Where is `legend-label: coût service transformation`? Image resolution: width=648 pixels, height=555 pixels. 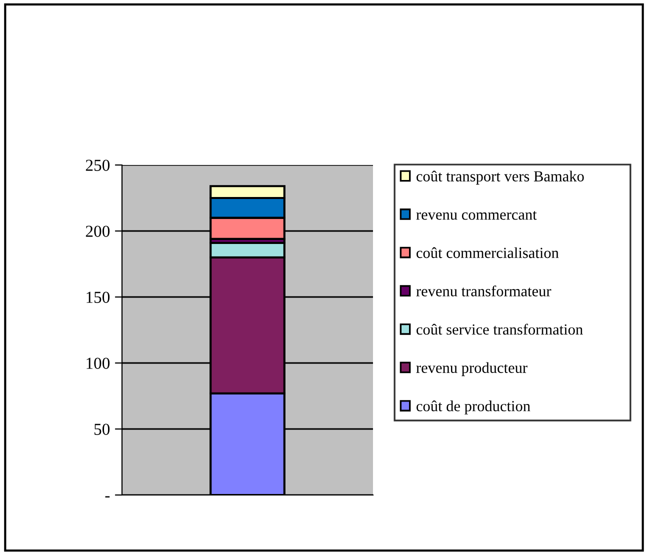 legend-label: coût service transformation is located at coordinates (499, 329).